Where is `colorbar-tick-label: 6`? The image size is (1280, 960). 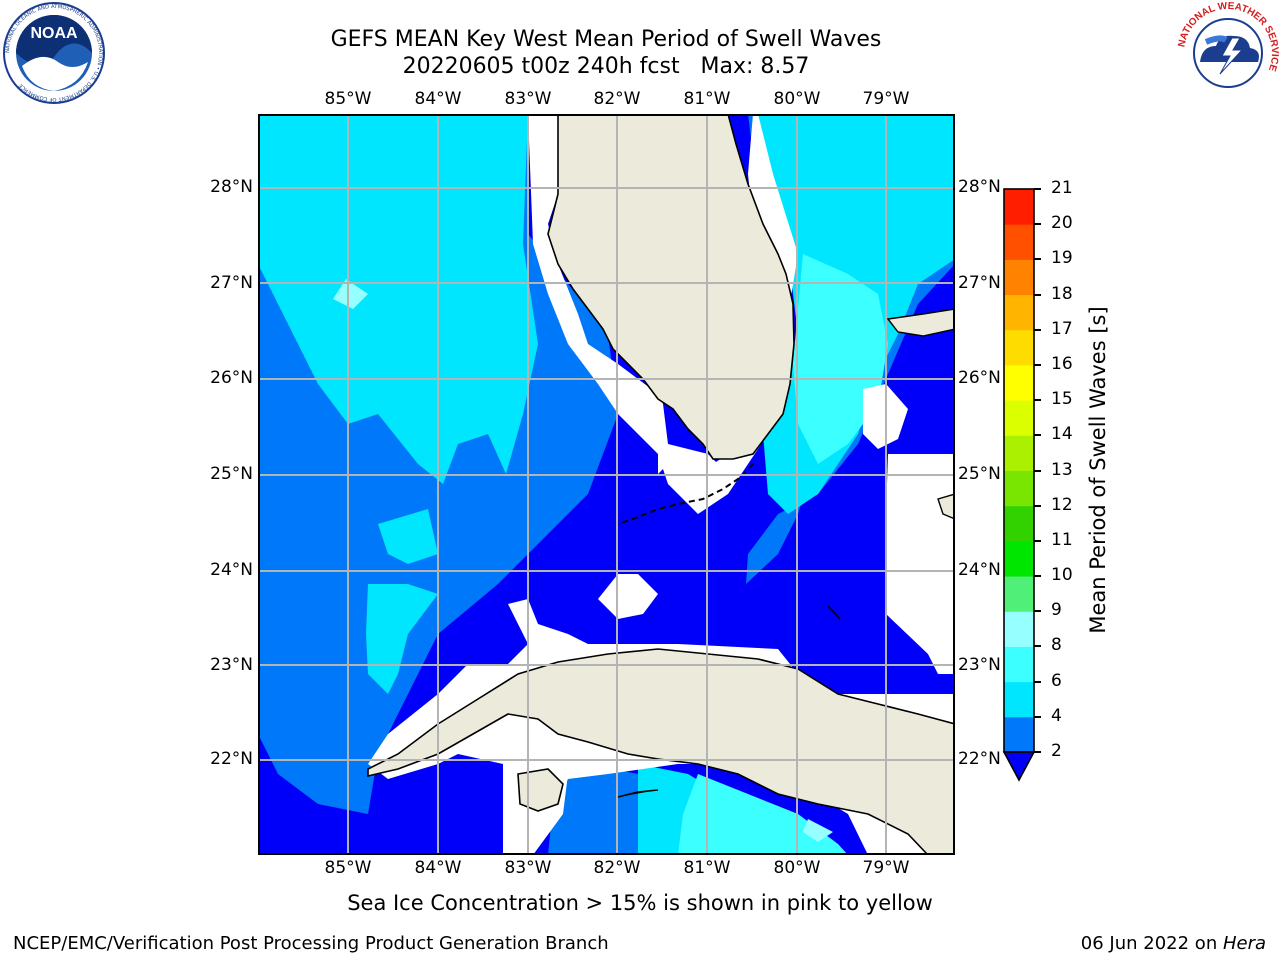 colorbar-tick-label: 6 is located at coordinates (1056, 680).